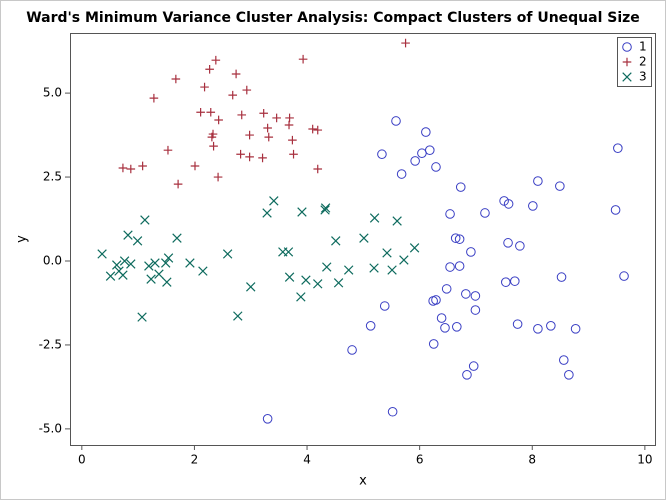  What do you see at coordinates (420, 460) in the screenshot?
I see `x-tick-label: 6` at bounding box center [420, 460].